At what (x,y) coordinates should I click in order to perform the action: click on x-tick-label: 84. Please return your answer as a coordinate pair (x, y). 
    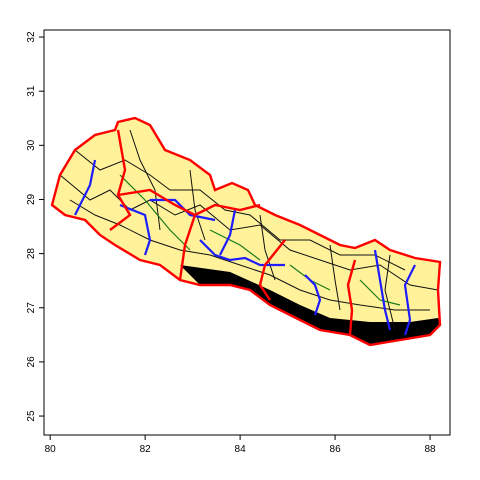
    Looking at the image, I should click on (241, 449).